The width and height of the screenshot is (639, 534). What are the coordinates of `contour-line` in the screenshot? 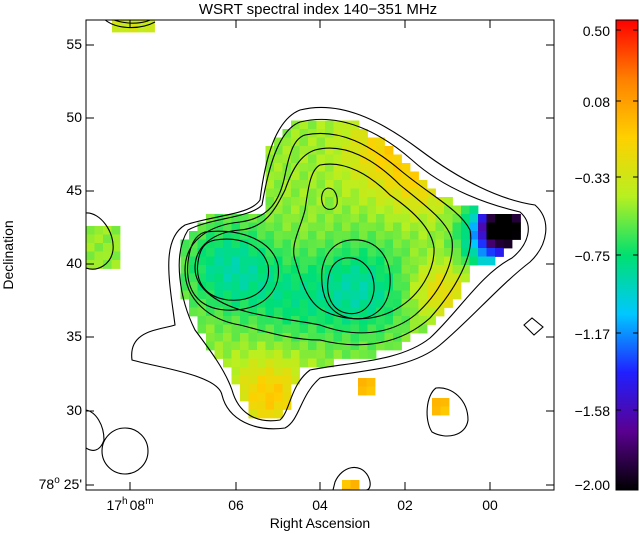 It's located at (233, 270).